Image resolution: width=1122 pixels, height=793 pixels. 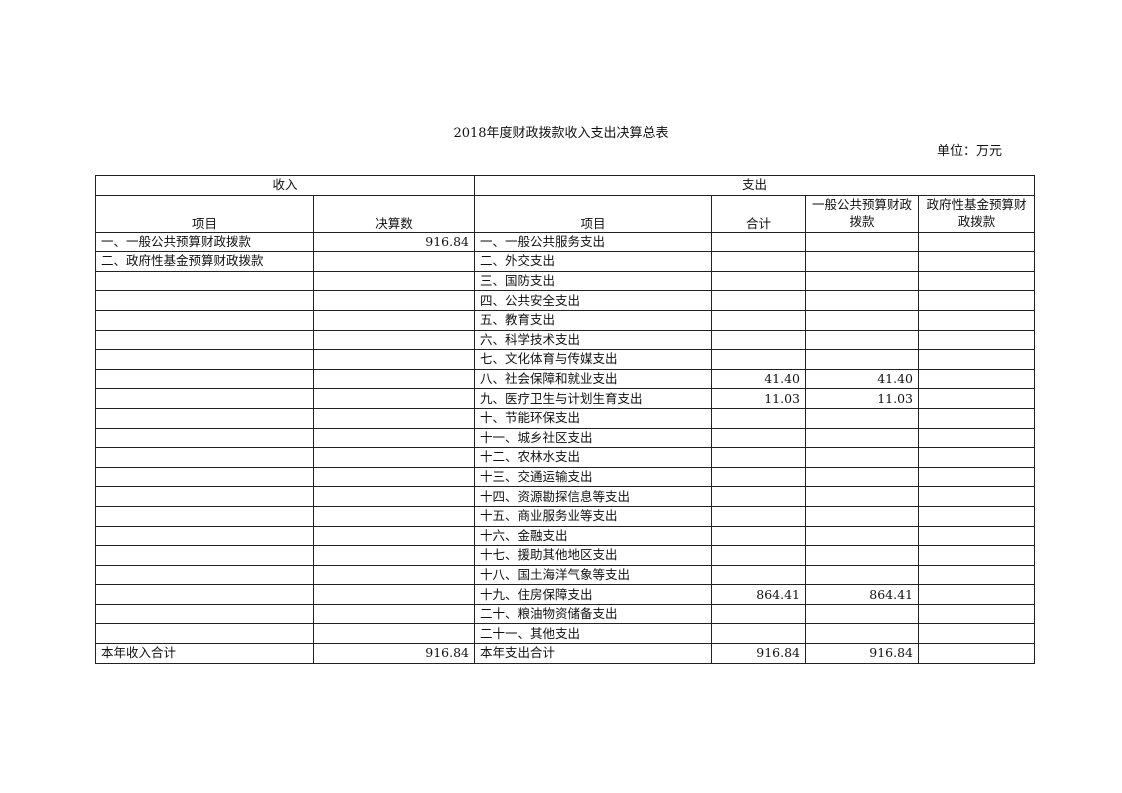 I want to click on cell-expense-item: 本年支出合计, so click(x=593, y=653).